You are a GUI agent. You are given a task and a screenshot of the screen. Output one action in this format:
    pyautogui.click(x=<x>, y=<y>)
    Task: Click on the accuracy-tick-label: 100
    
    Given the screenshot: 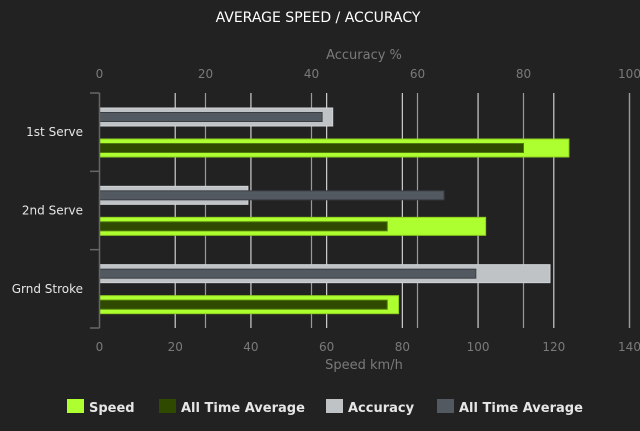 What is the action you would take?
    pyautogui.click(x=629, y=74)
    